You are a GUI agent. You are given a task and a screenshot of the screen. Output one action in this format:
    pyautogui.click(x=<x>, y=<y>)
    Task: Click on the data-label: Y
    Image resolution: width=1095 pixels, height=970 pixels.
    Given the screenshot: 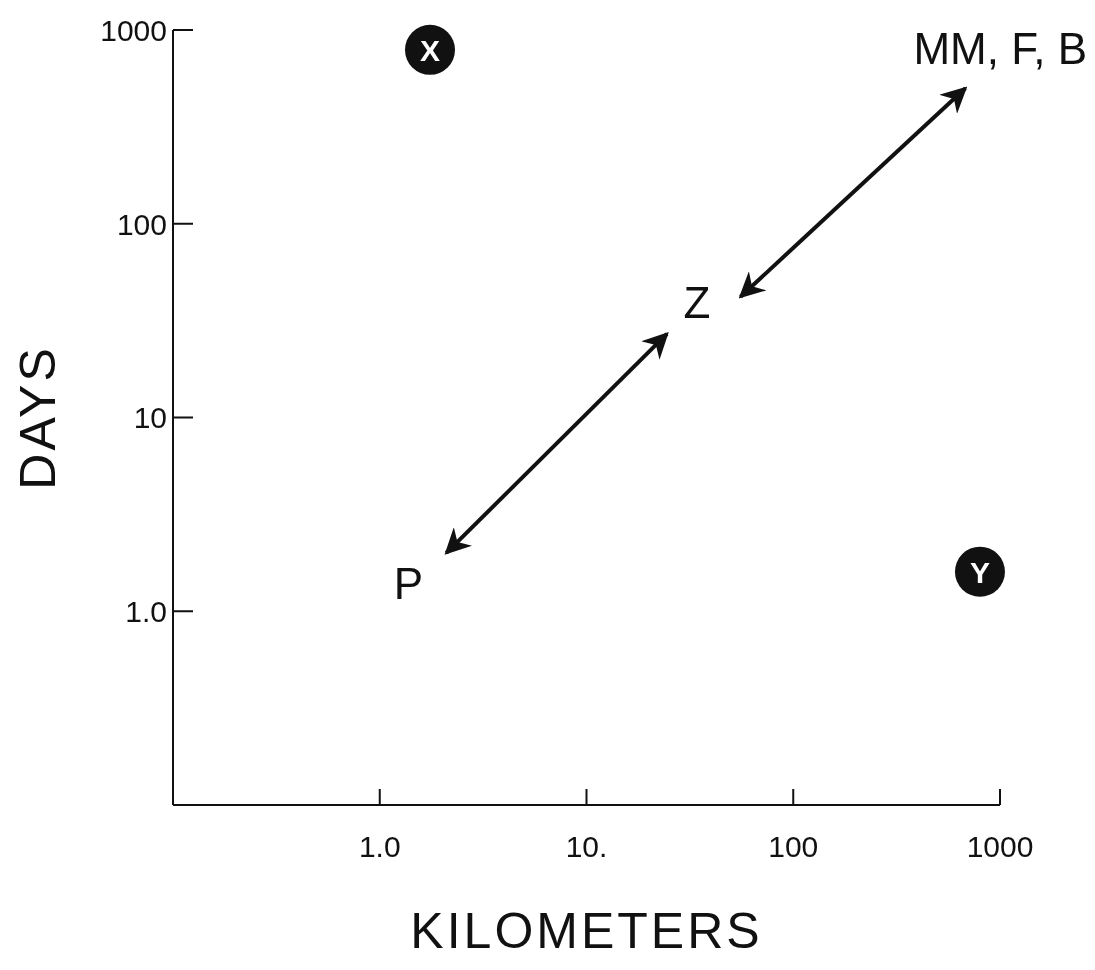 What is the action you would take?
    pyautogui.click(x=979, y=572)
    